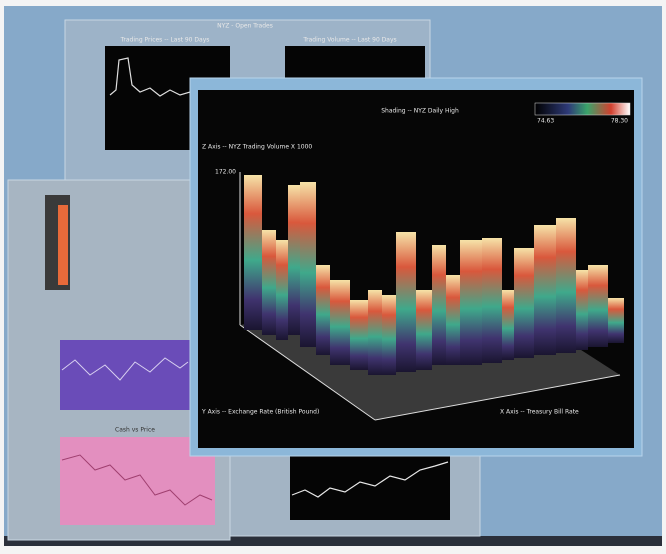 The image size is (666, 554). Describe the element at coordinates (333, 541) in the screenshot. I see `bezel` at that location.